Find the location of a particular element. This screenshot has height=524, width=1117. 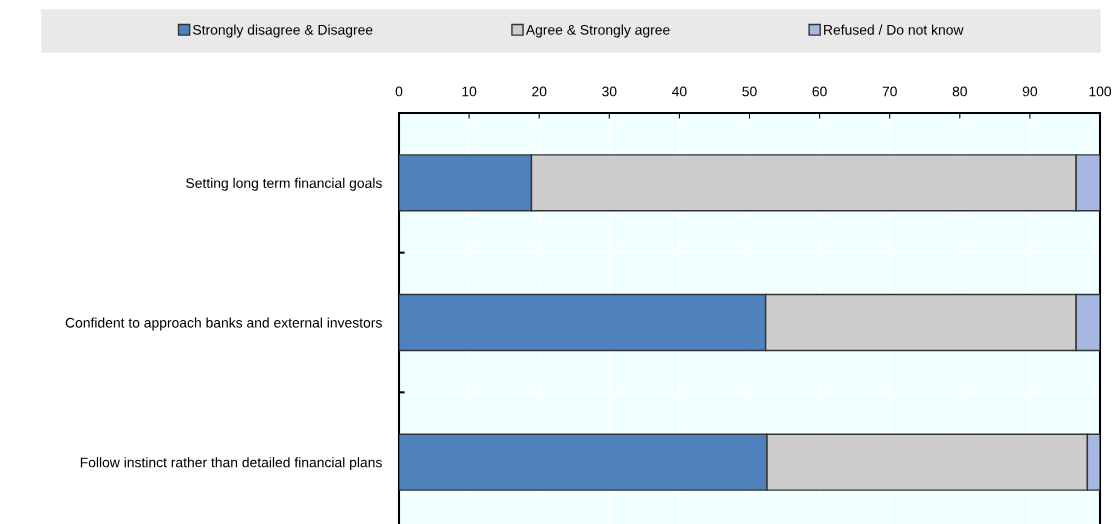

x-tick-label: 50 is located at coordinates (749, 91).